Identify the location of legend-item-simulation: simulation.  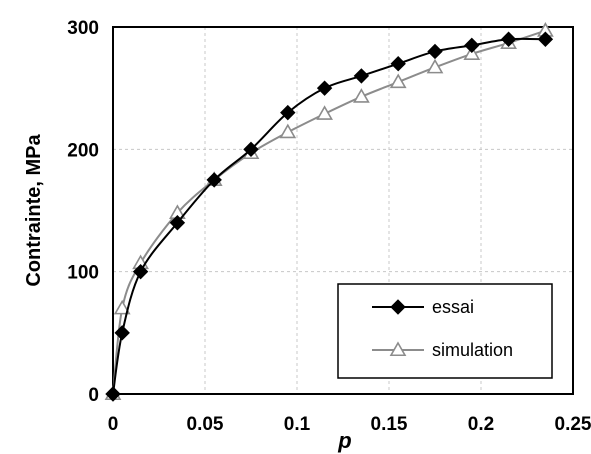
(442, 350).